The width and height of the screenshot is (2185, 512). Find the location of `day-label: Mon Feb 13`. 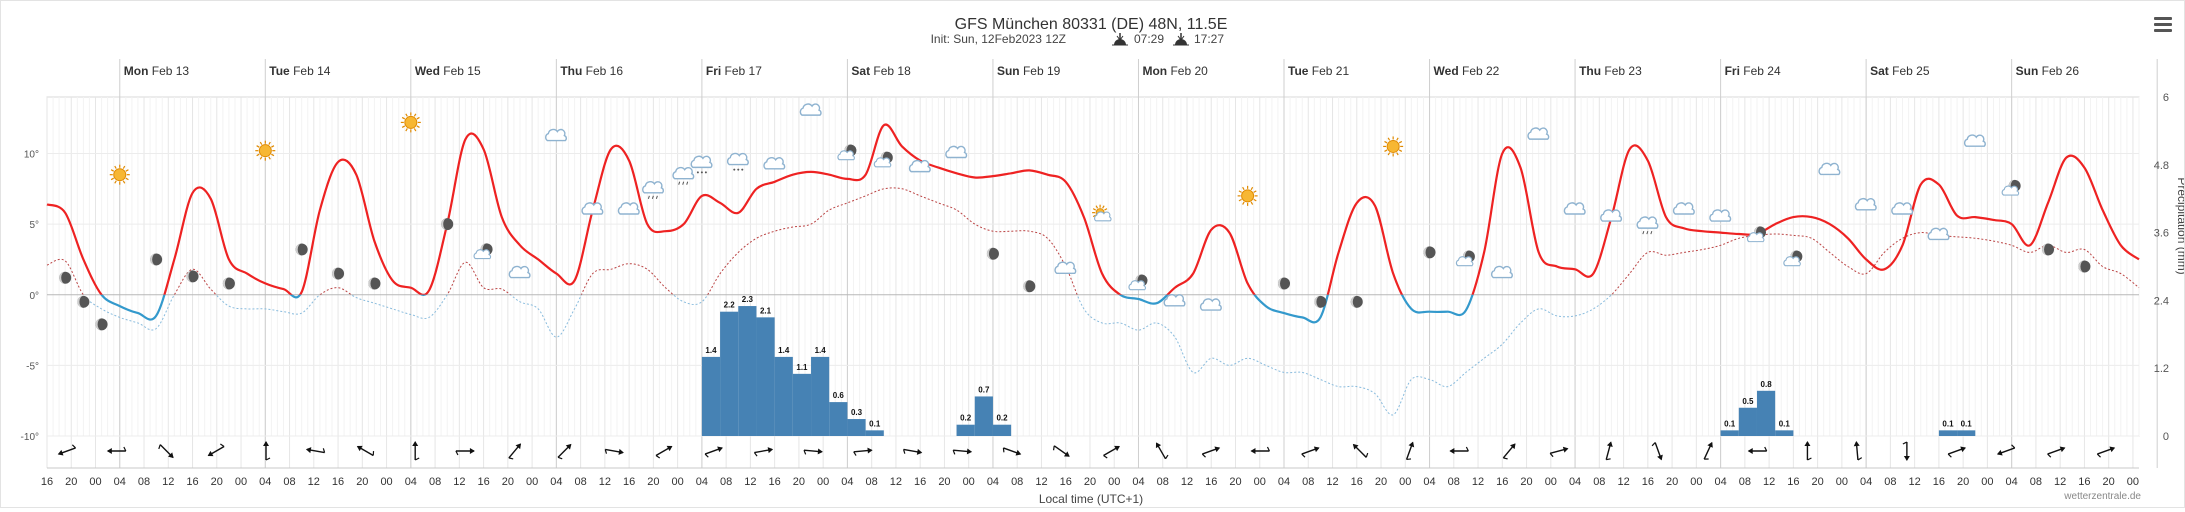

day-label: Mon Feb 13 is located at coordinates (157, 71).